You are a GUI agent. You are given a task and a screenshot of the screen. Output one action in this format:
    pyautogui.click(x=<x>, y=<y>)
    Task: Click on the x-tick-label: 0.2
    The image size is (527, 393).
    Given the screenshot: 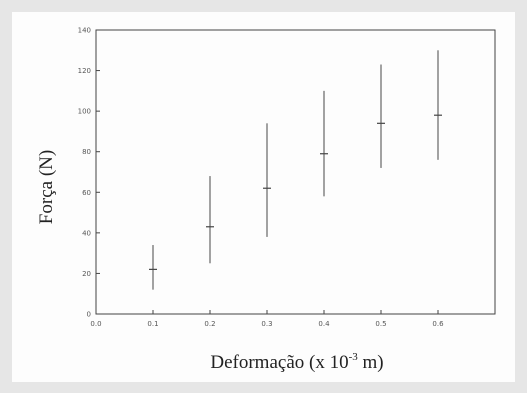 What is the action you would take?
    pyautogui.click(x=209, y=324)
    